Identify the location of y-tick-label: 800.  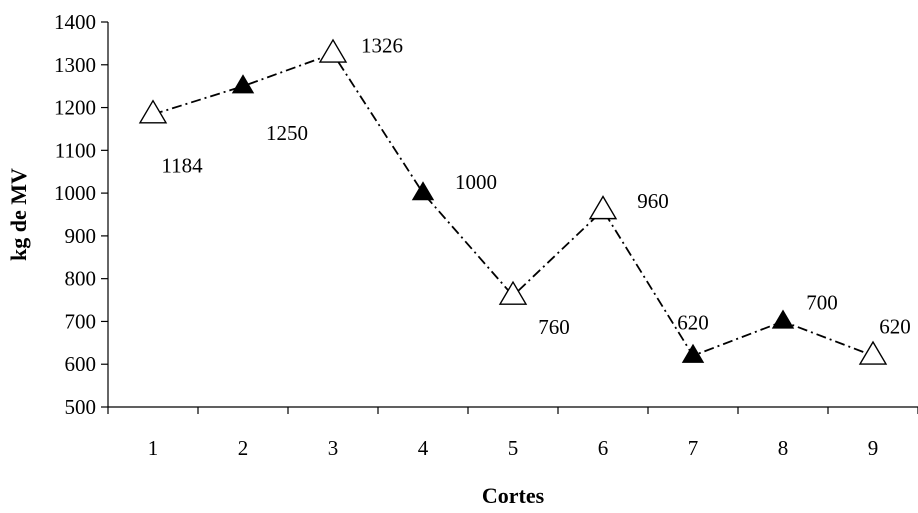
(81, 279).